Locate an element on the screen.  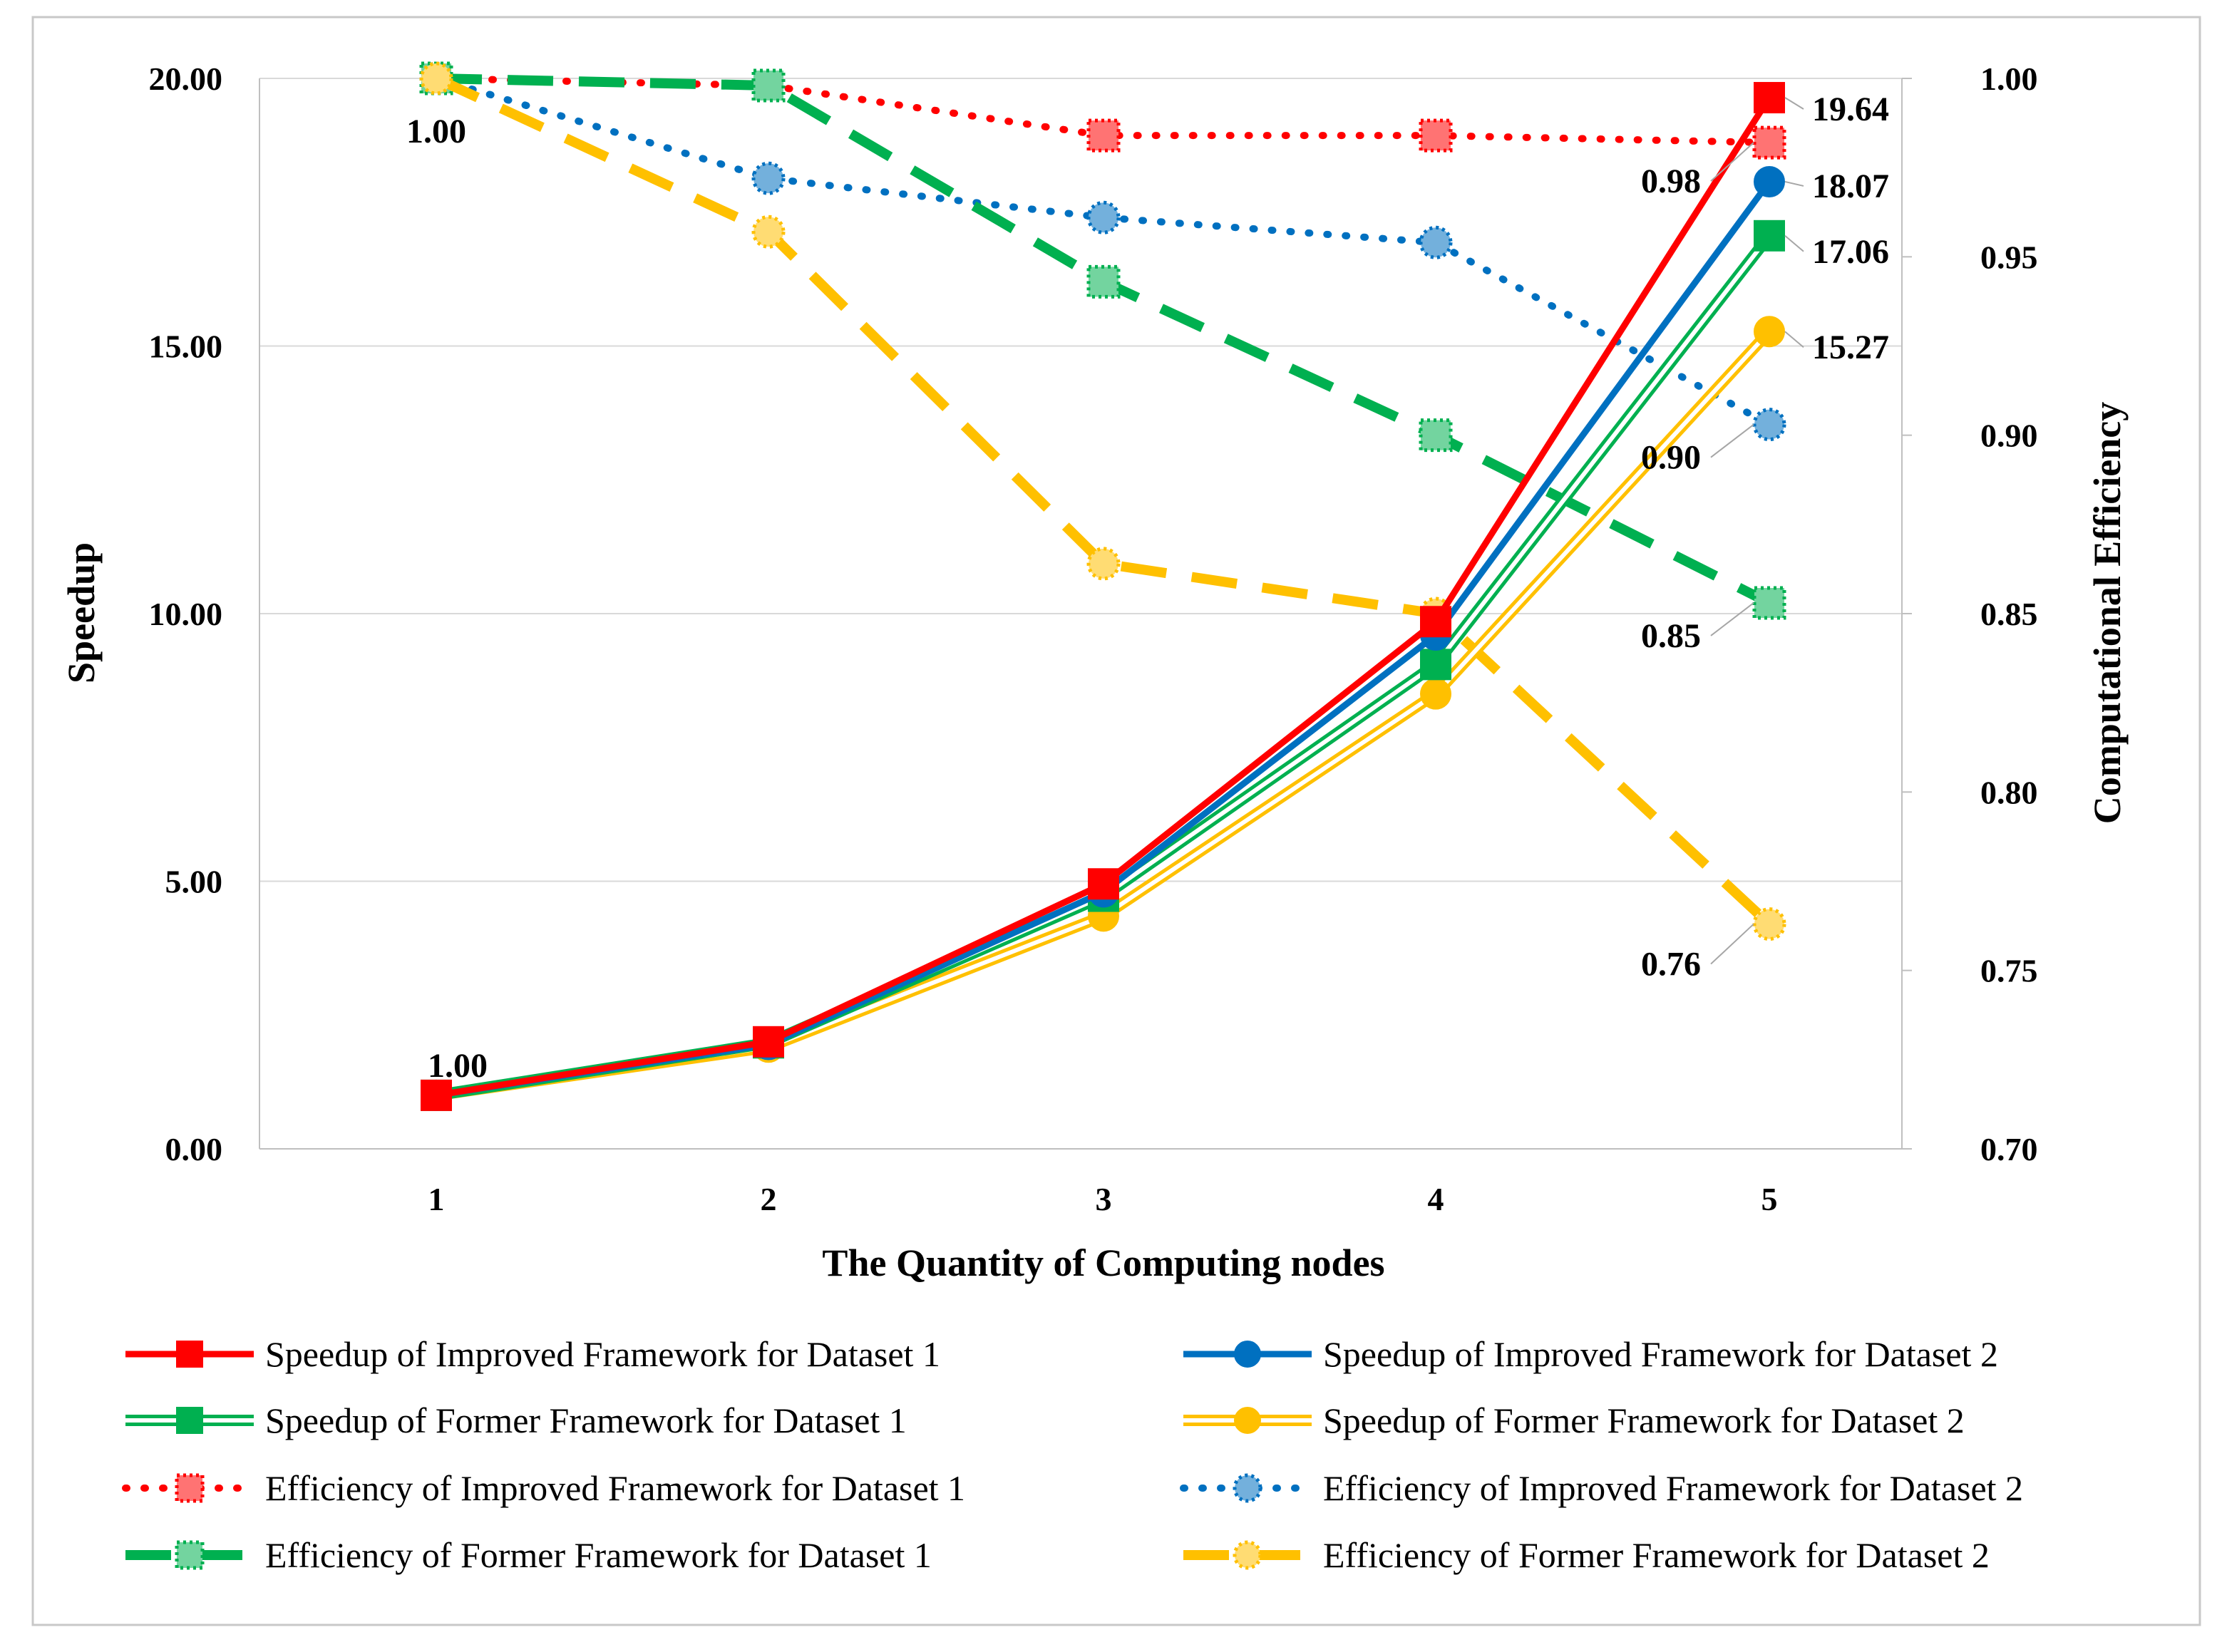
y-tick-label: 20.00 is located at coordinates (186, 79).